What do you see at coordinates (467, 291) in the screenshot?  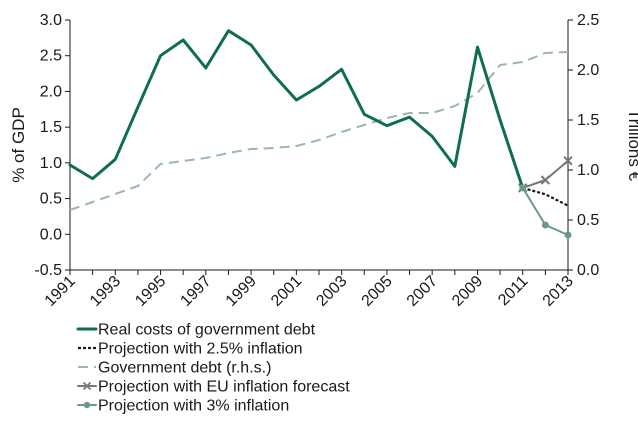 I see `x-tick-label: 2009` at bounding box center [467, 291].